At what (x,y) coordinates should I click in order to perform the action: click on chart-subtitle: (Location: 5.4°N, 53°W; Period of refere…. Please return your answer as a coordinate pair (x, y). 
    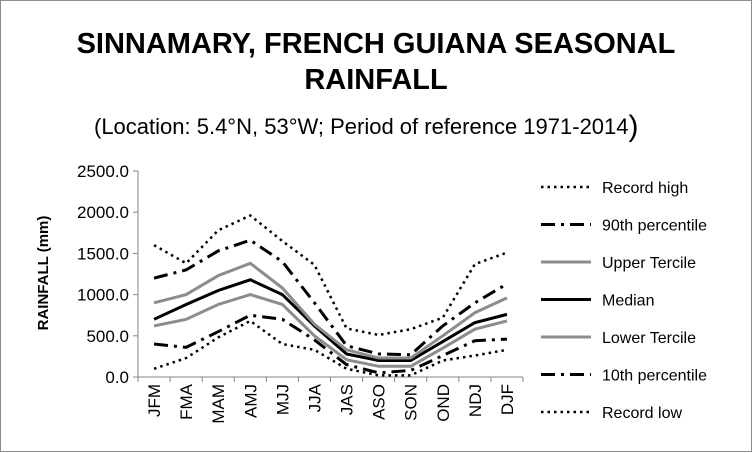
    Looking at the image, I should click on (366, 126).